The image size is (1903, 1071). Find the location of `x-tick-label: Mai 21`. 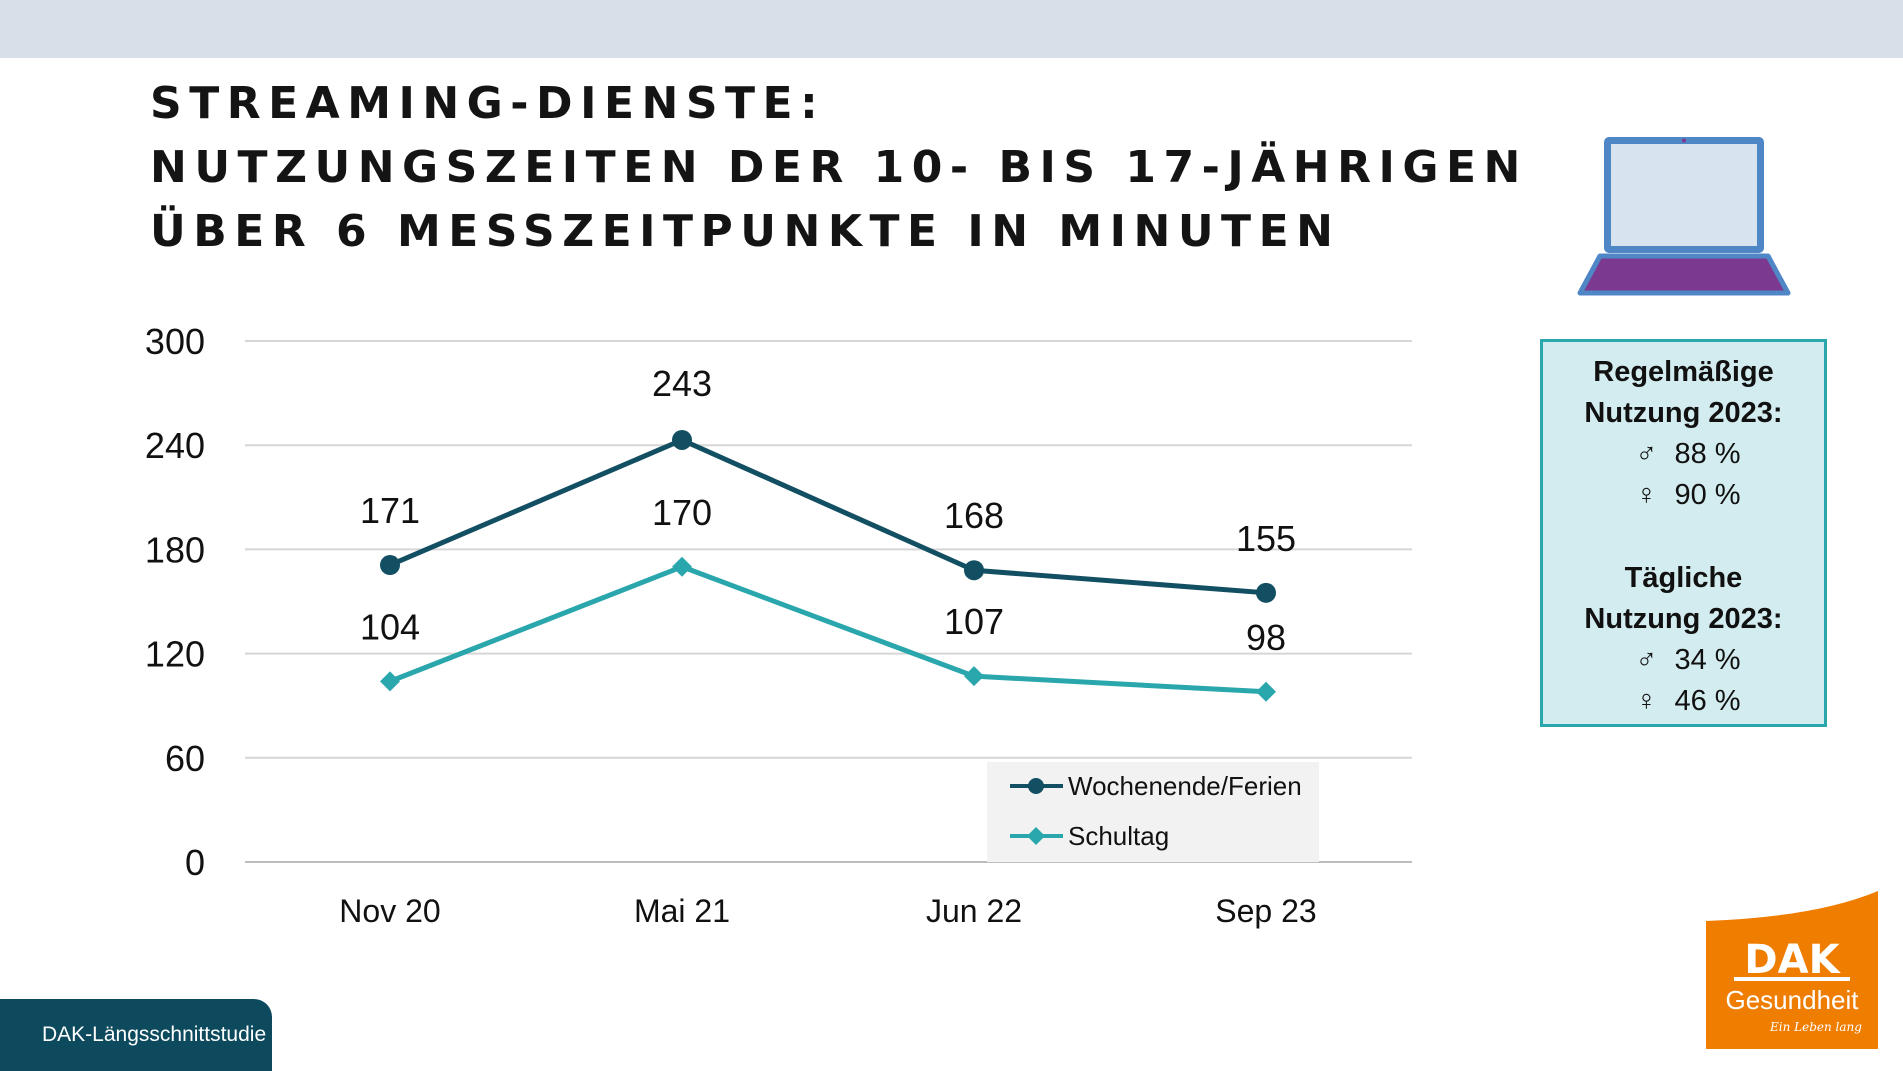

x-tick-label: Mai 21 is located at coordinates (682, 911).